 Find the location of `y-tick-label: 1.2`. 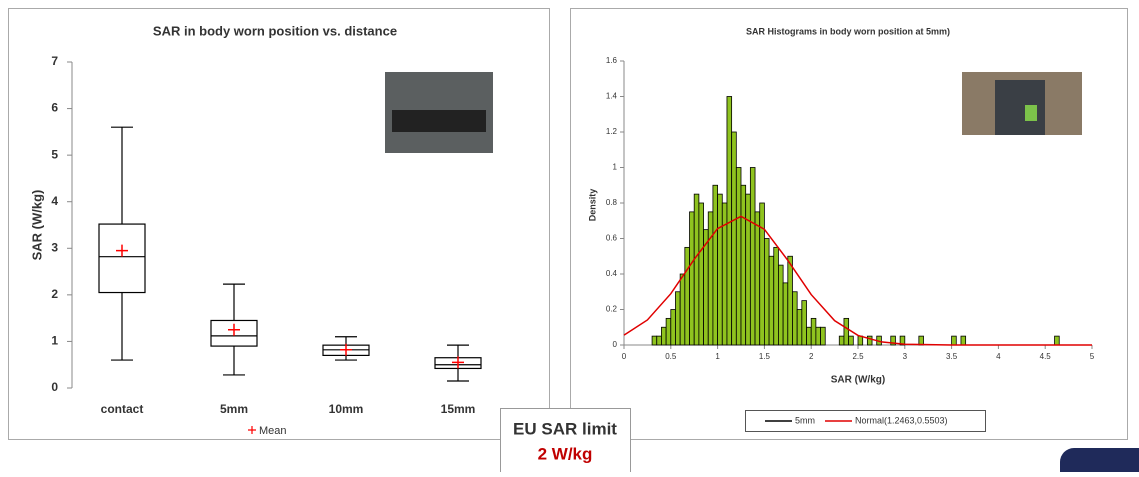

y-tick-label: 1.2 is located at coordinates (612, 131).